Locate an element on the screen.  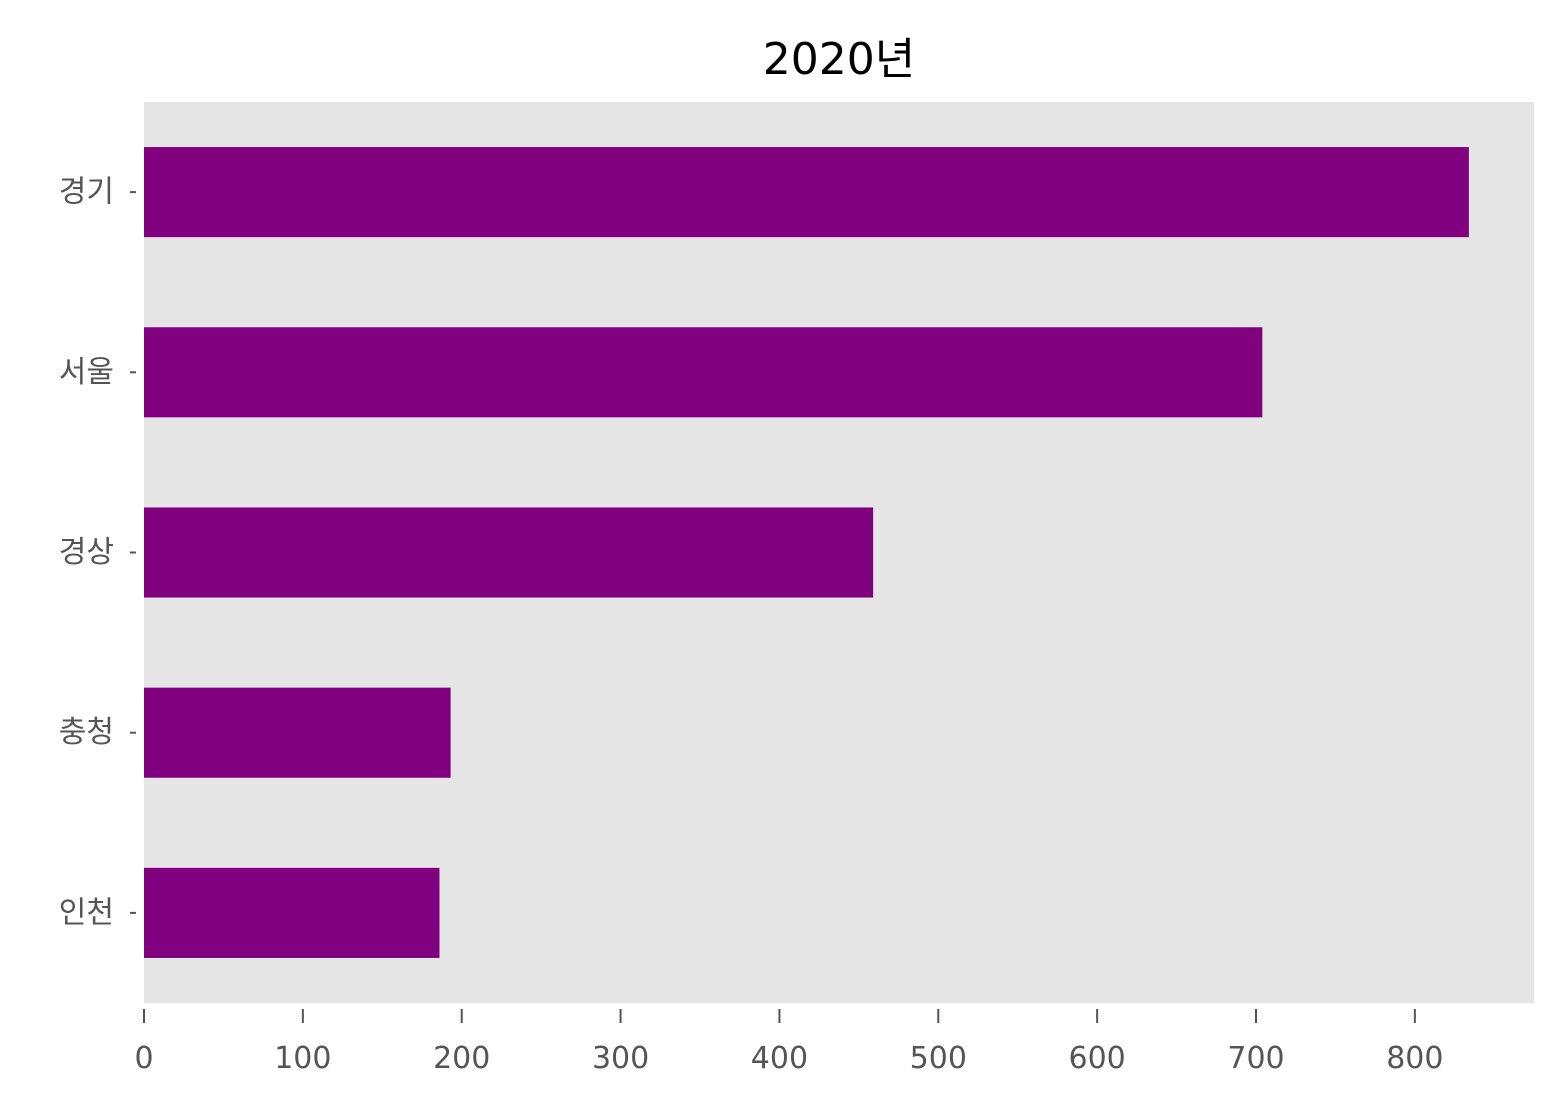
chart-title: 2020년 is located at coordinates (839, 59).